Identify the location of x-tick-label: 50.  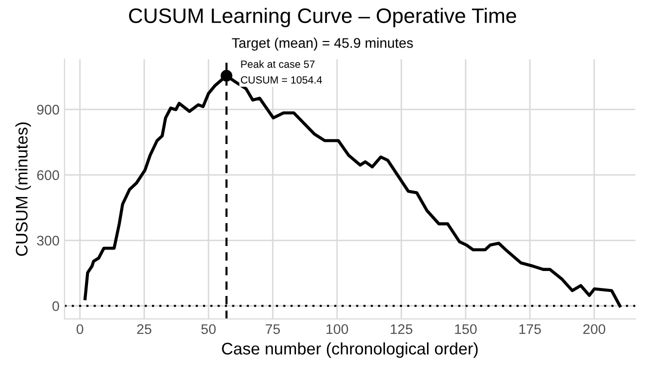
(208, 329).